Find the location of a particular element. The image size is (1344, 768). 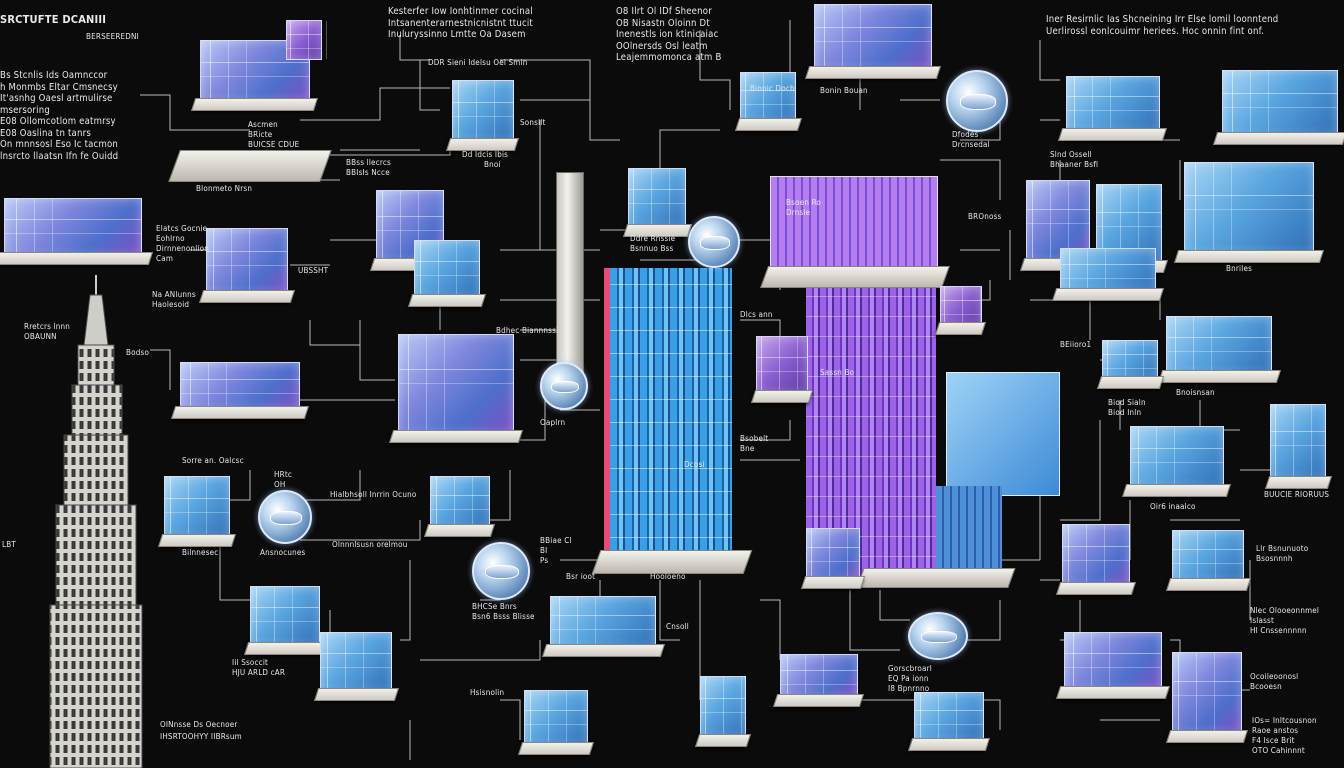

label: Biod Sialn Biod Inln is located at coordinates (1127, 407).